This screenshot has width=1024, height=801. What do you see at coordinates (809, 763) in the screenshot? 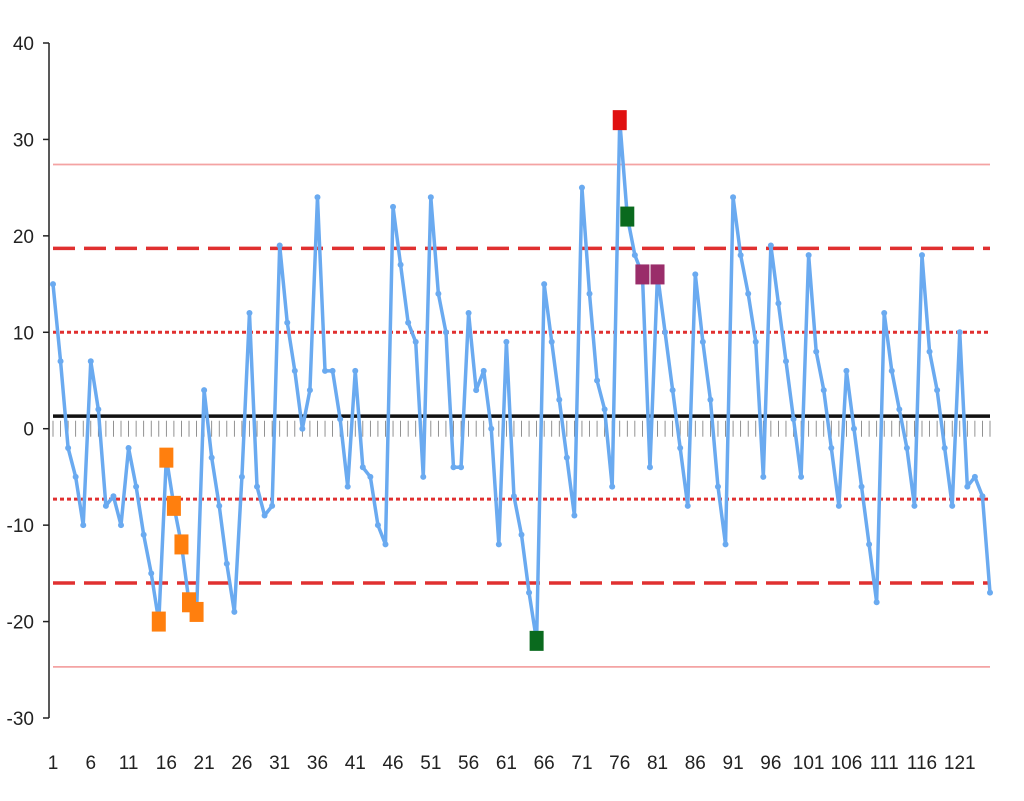
I see `x-tick-label: 101` at bounding box center [809, 763].